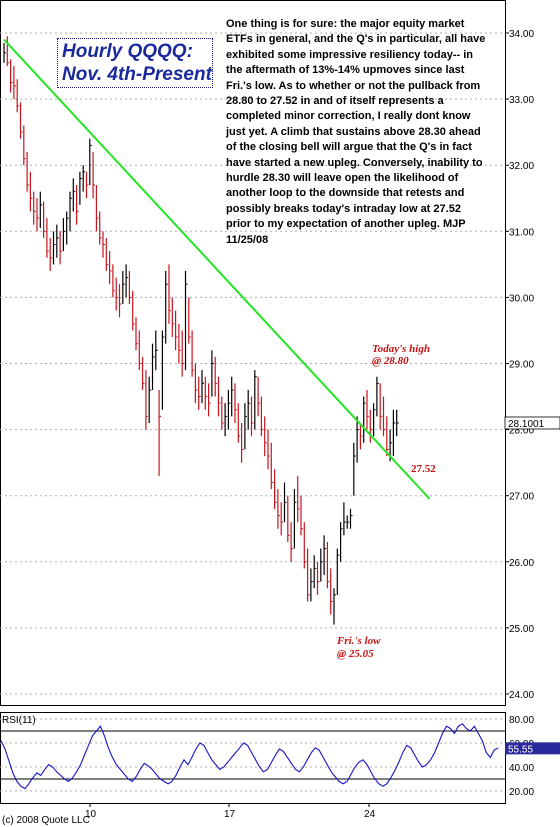 Image resolution: width=560 pixels, height=827 pixels. I want to click on price-tick-label: 34.00, so click(521, 34).